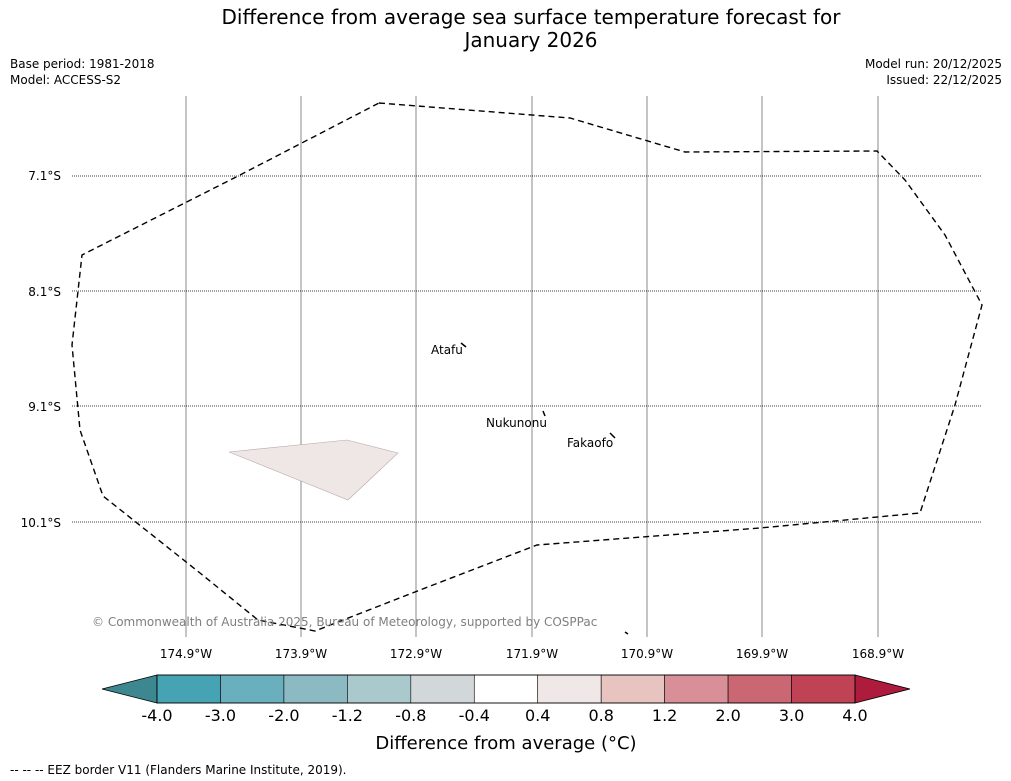 This screenshot has height=781, width=1011. Describe the element at coordinates (82, 64) in the screenshot. I see `base-period-text: Base period: 1981-2018` at that location.